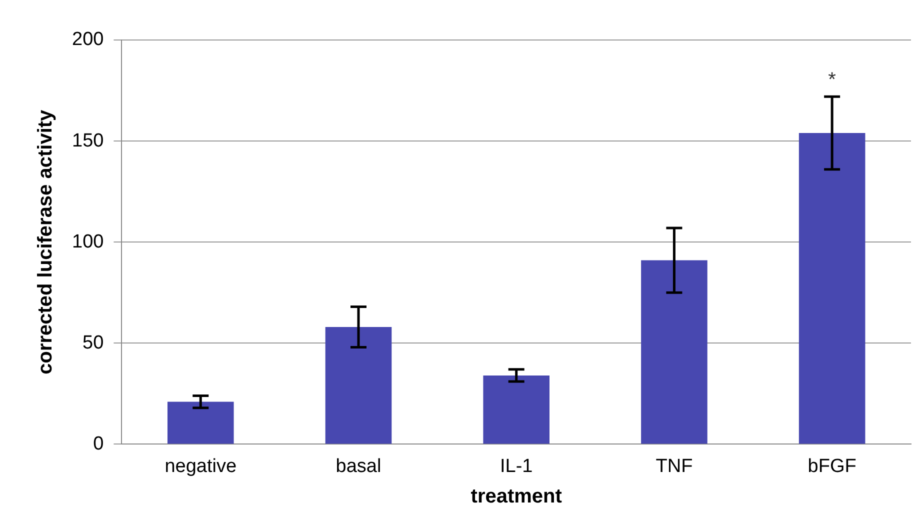 This screenshot has width=923, height=523. Describe the element at coordinates (93, 343) in the screenshot. I see `y-tick-label: 50` at that location.